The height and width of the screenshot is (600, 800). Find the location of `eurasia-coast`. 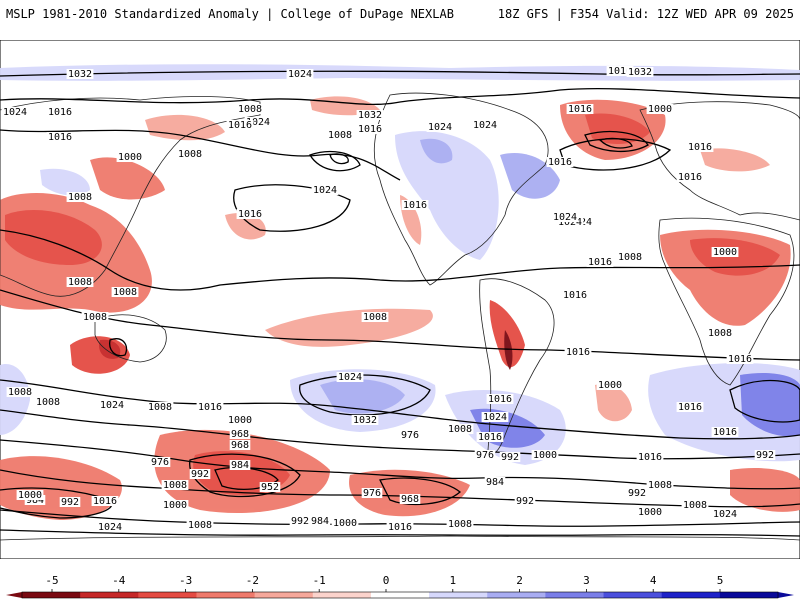

eurasia-coast is located at coordinates (130, 196).